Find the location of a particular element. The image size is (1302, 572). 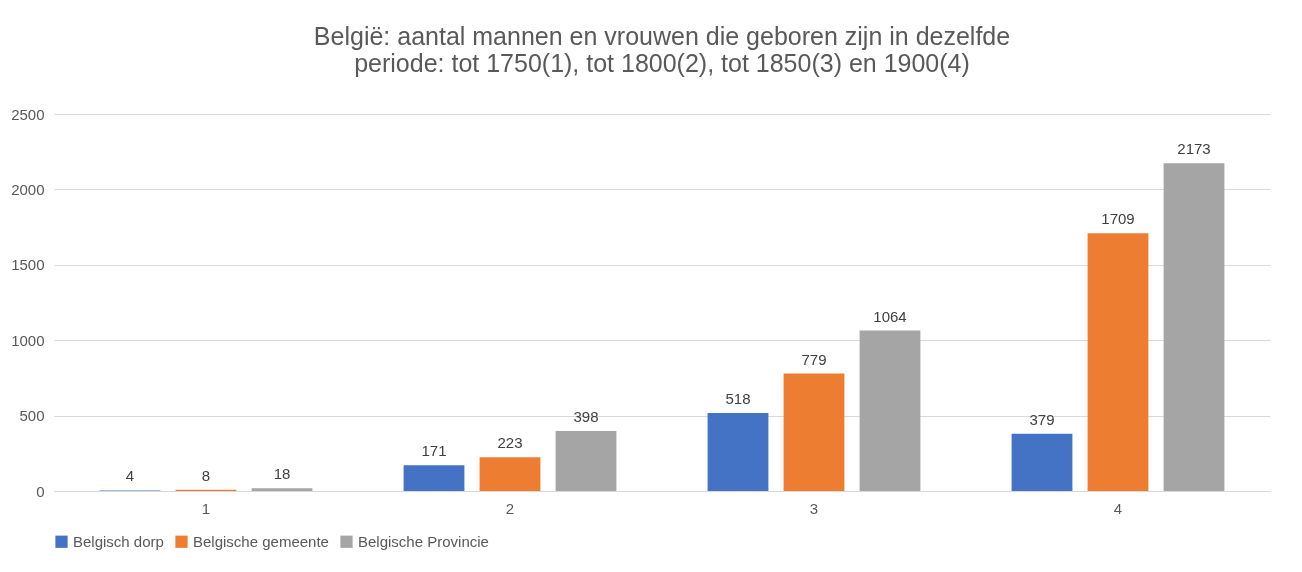

y-tick-label: 0 is located at coordinates (40, 491).